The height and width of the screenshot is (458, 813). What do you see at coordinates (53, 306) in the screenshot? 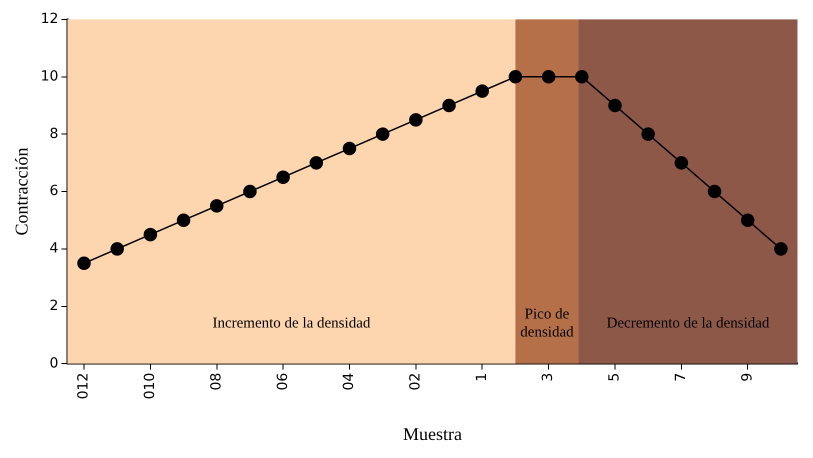
I see `y-tick-label: 2` at bounding box center [53, 306].